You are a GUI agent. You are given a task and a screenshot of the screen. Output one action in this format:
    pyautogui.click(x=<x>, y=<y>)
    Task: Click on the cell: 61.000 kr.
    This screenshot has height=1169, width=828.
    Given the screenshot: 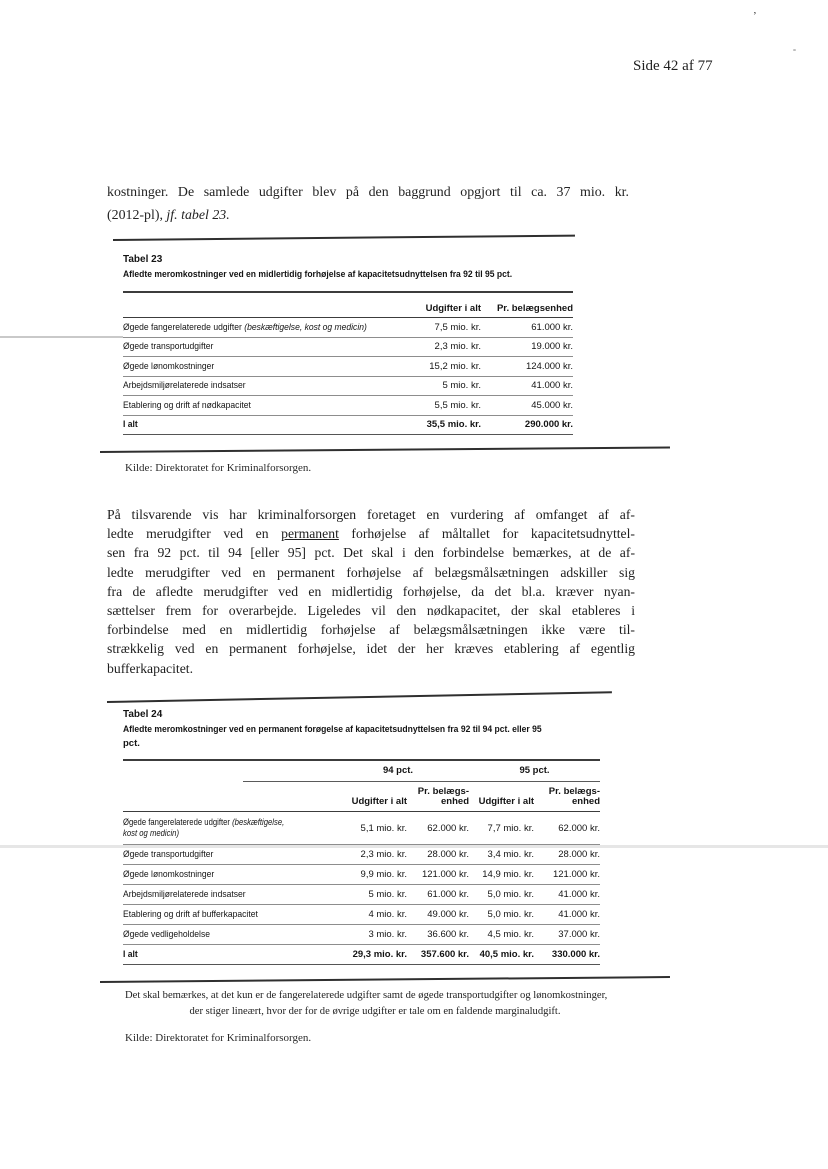 What is the action you would take?
    pyautogui.click(x=448, y=894)
    